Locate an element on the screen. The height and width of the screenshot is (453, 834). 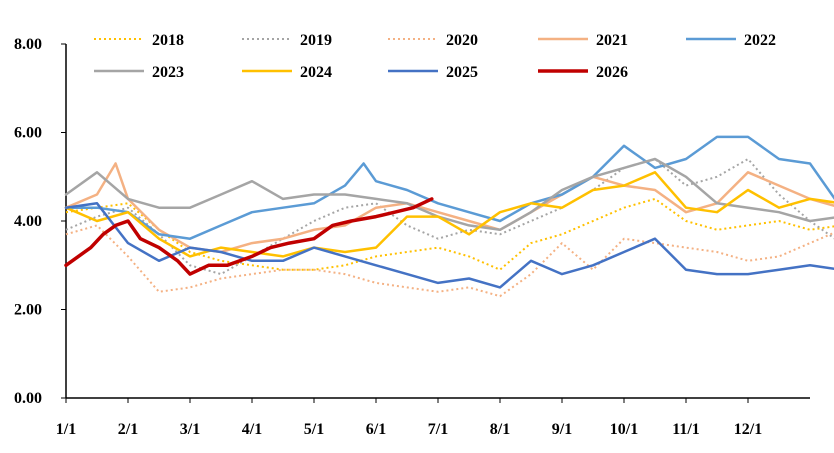
y-tick-label: 6.00 is located at coordinates (28, 133).